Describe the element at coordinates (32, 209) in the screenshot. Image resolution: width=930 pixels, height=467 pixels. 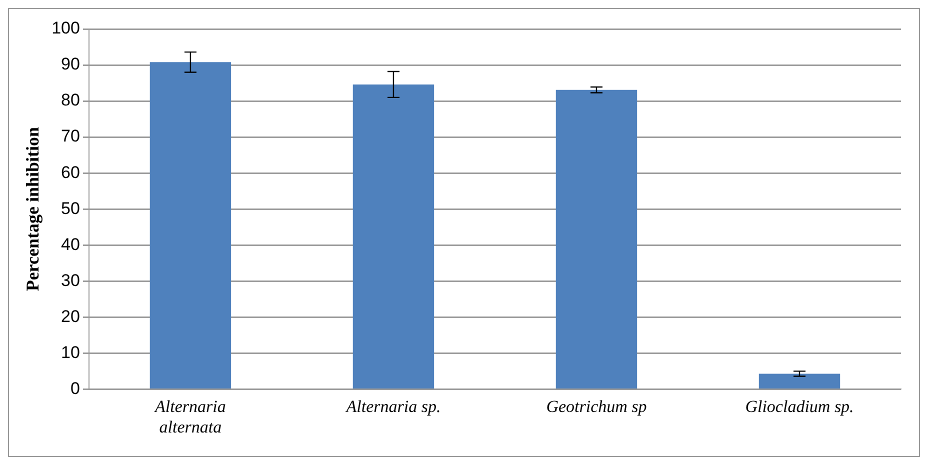
I see `y-axis-title: Percentage inhibition` at that location.